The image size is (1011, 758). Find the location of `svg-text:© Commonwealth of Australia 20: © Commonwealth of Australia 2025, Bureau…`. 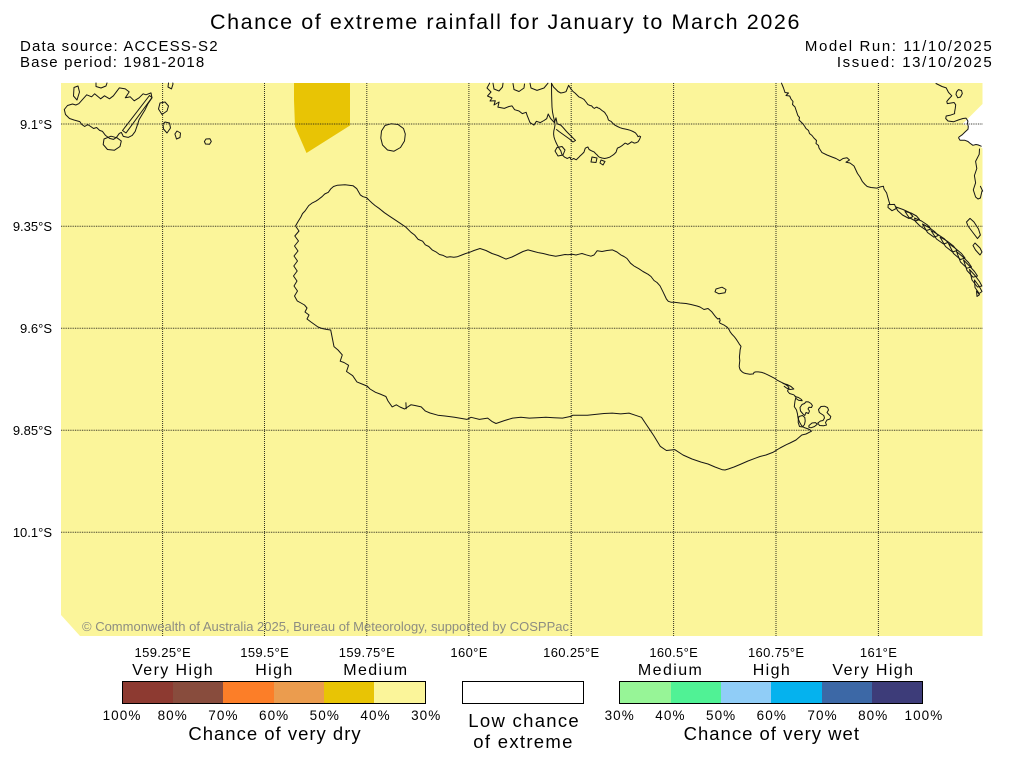

svg-text:© Commonwealth of Australia 20: © Commonwealth of Australia 2025, Bureau… is located at coordinates (325, 626).